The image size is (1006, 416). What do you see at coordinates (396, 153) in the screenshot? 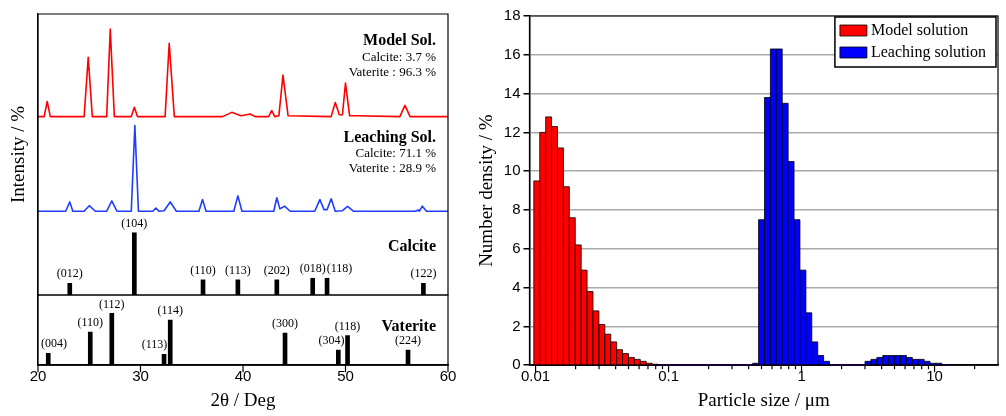
I see `annotation: Calcite: 71.1 %` at bounding box center [396, 153].